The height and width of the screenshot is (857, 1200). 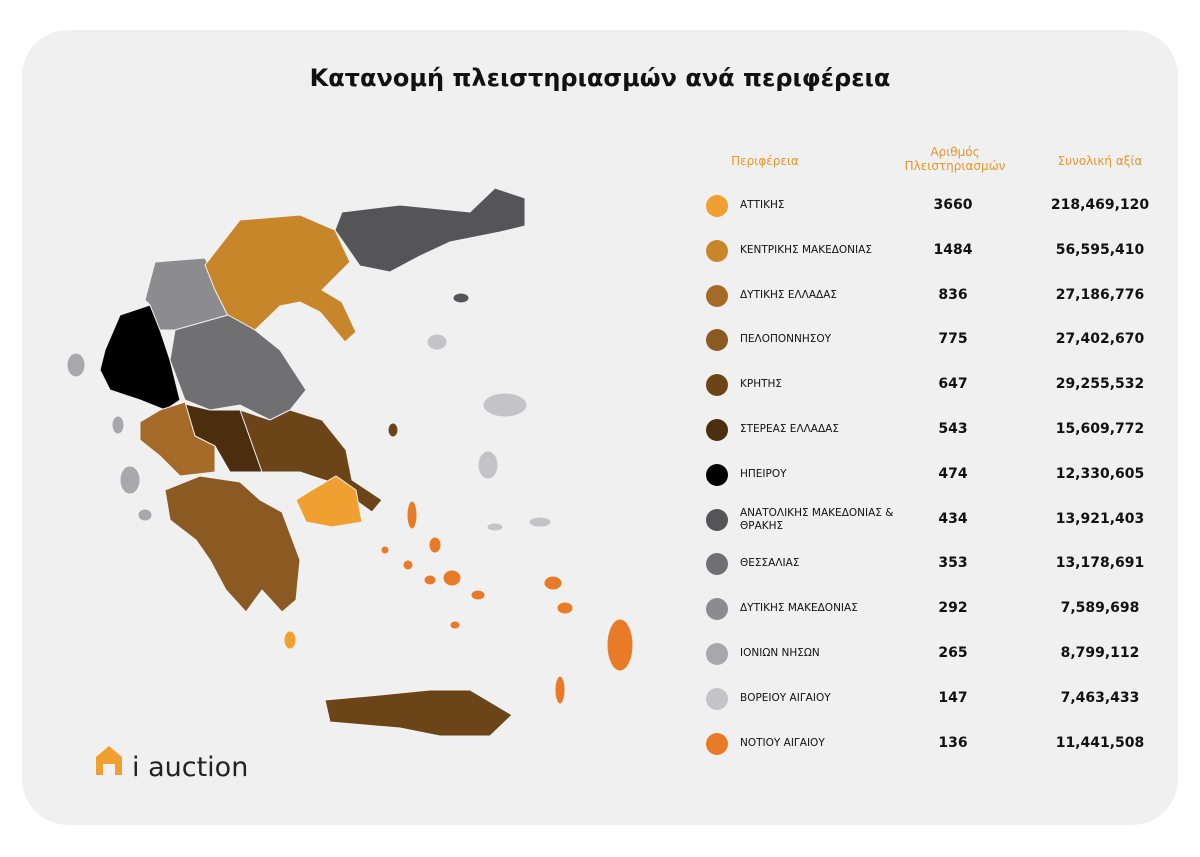 I want to click on auction-count: 647, so click(x=953, y=384).